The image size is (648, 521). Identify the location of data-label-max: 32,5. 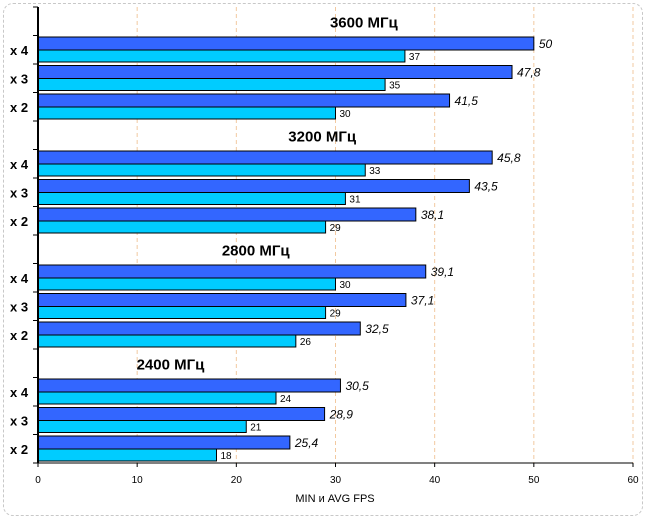
(377, 329).